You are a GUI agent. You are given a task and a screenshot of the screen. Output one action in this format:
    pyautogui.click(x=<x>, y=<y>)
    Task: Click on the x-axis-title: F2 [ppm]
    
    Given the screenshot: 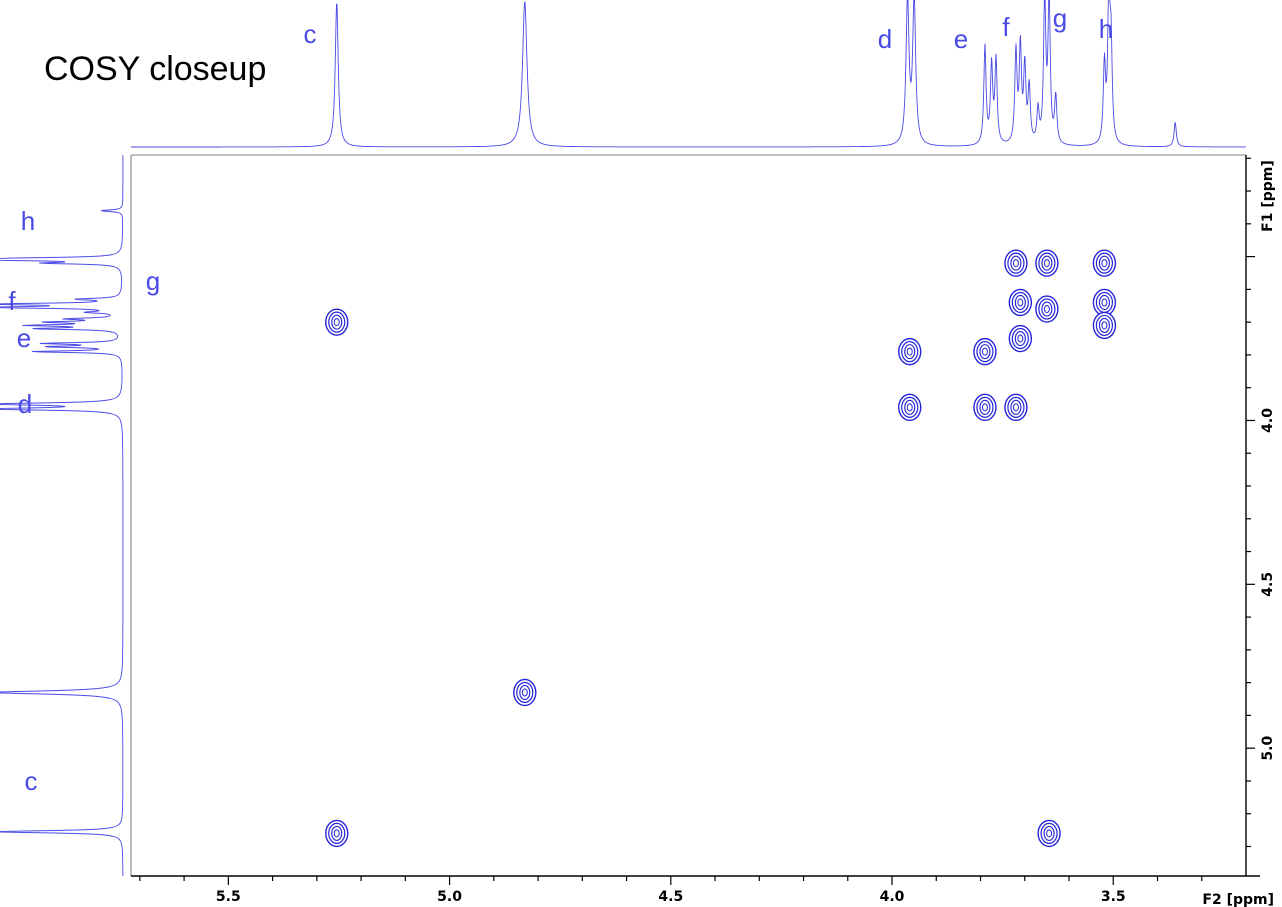 What is the action you would take?
    pyautogui.click(x=1238, y=899)
    